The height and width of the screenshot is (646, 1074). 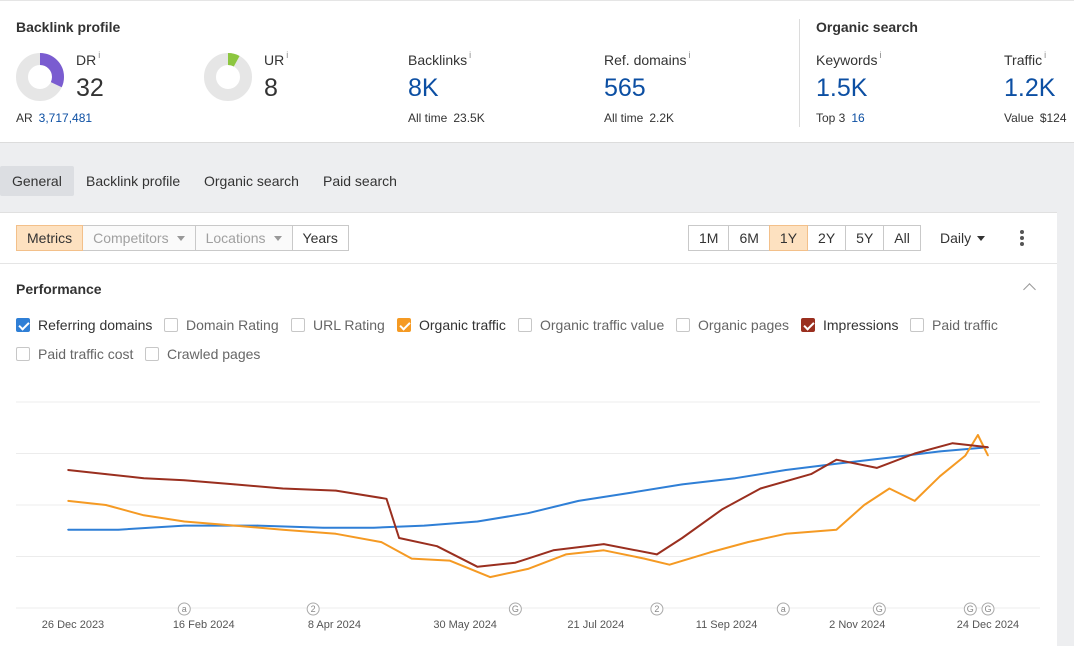 What do you see at coordinates (451, 325) in the screenshot?
I see `metric-organic-traffic: Organic traffic` at bounding box center [451, 325].